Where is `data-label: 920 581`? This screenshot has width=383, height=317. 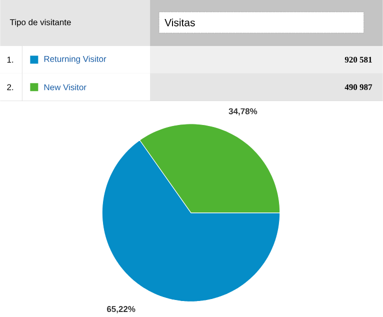
data-label: 920 581 is located at coordinates (358, 60).